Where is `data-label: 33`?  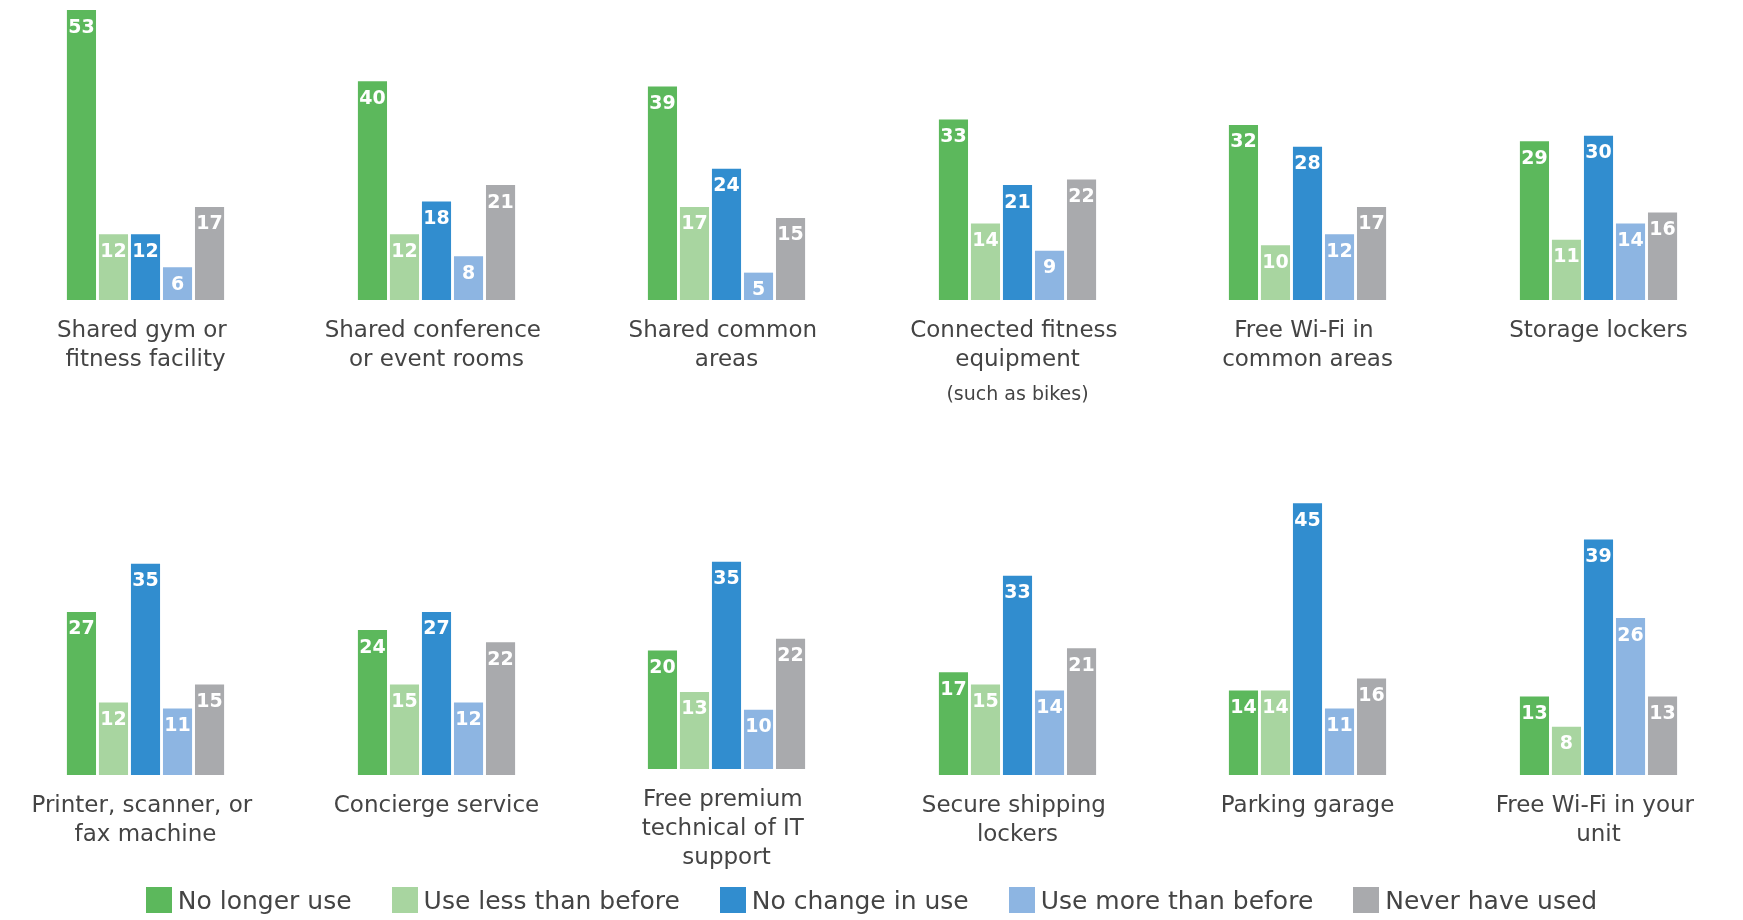
data-label: 33 is located at coordinates (1017, 591).